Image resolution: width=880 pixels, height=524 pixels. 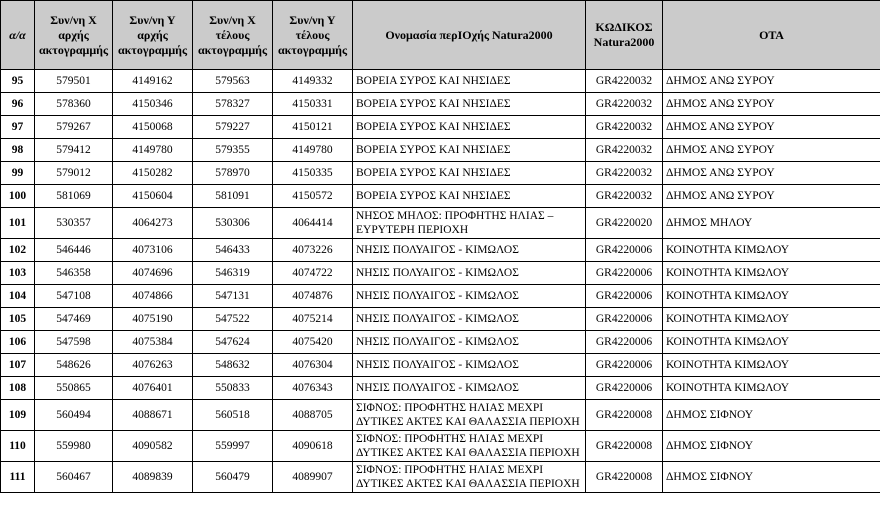 I want to click on cell-code: GR4220008, so click(x=624, y=415).